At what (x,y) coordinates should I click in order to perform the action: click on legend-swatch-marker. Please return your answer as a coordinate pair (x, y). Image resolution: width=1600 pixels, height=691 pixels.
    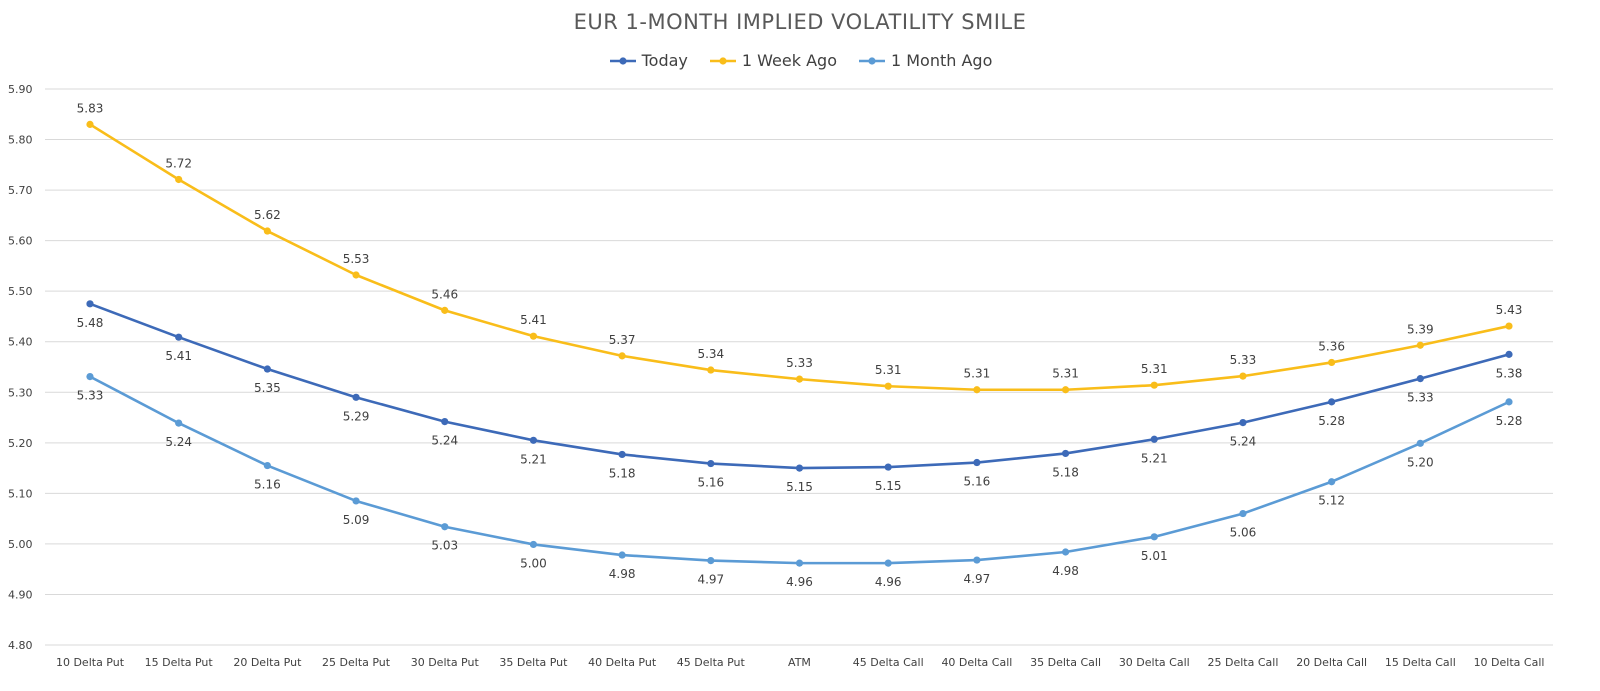
    Looking at the image, I should click on (623, 60).